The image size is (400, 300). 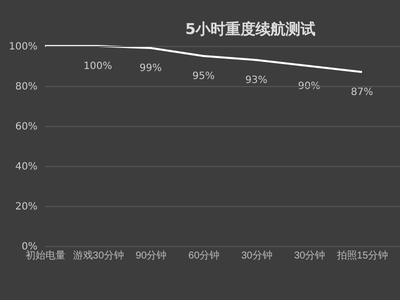 I want to click on x-tick-label: 60分钟, so click(x=204, y=256).